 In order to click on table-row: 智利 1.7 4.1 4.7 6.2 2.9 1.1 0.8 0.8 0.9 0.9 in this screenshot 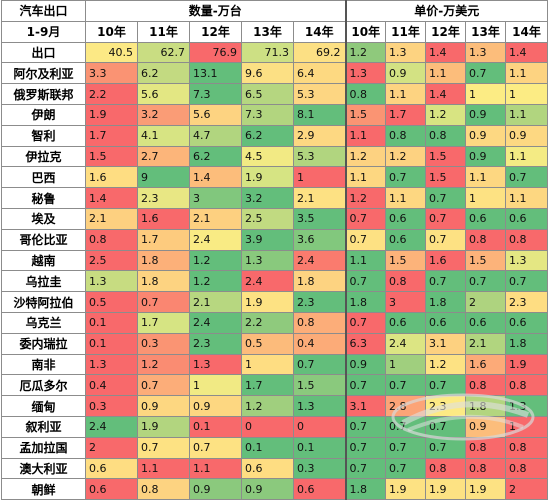, I will do `click(274, 135)`.